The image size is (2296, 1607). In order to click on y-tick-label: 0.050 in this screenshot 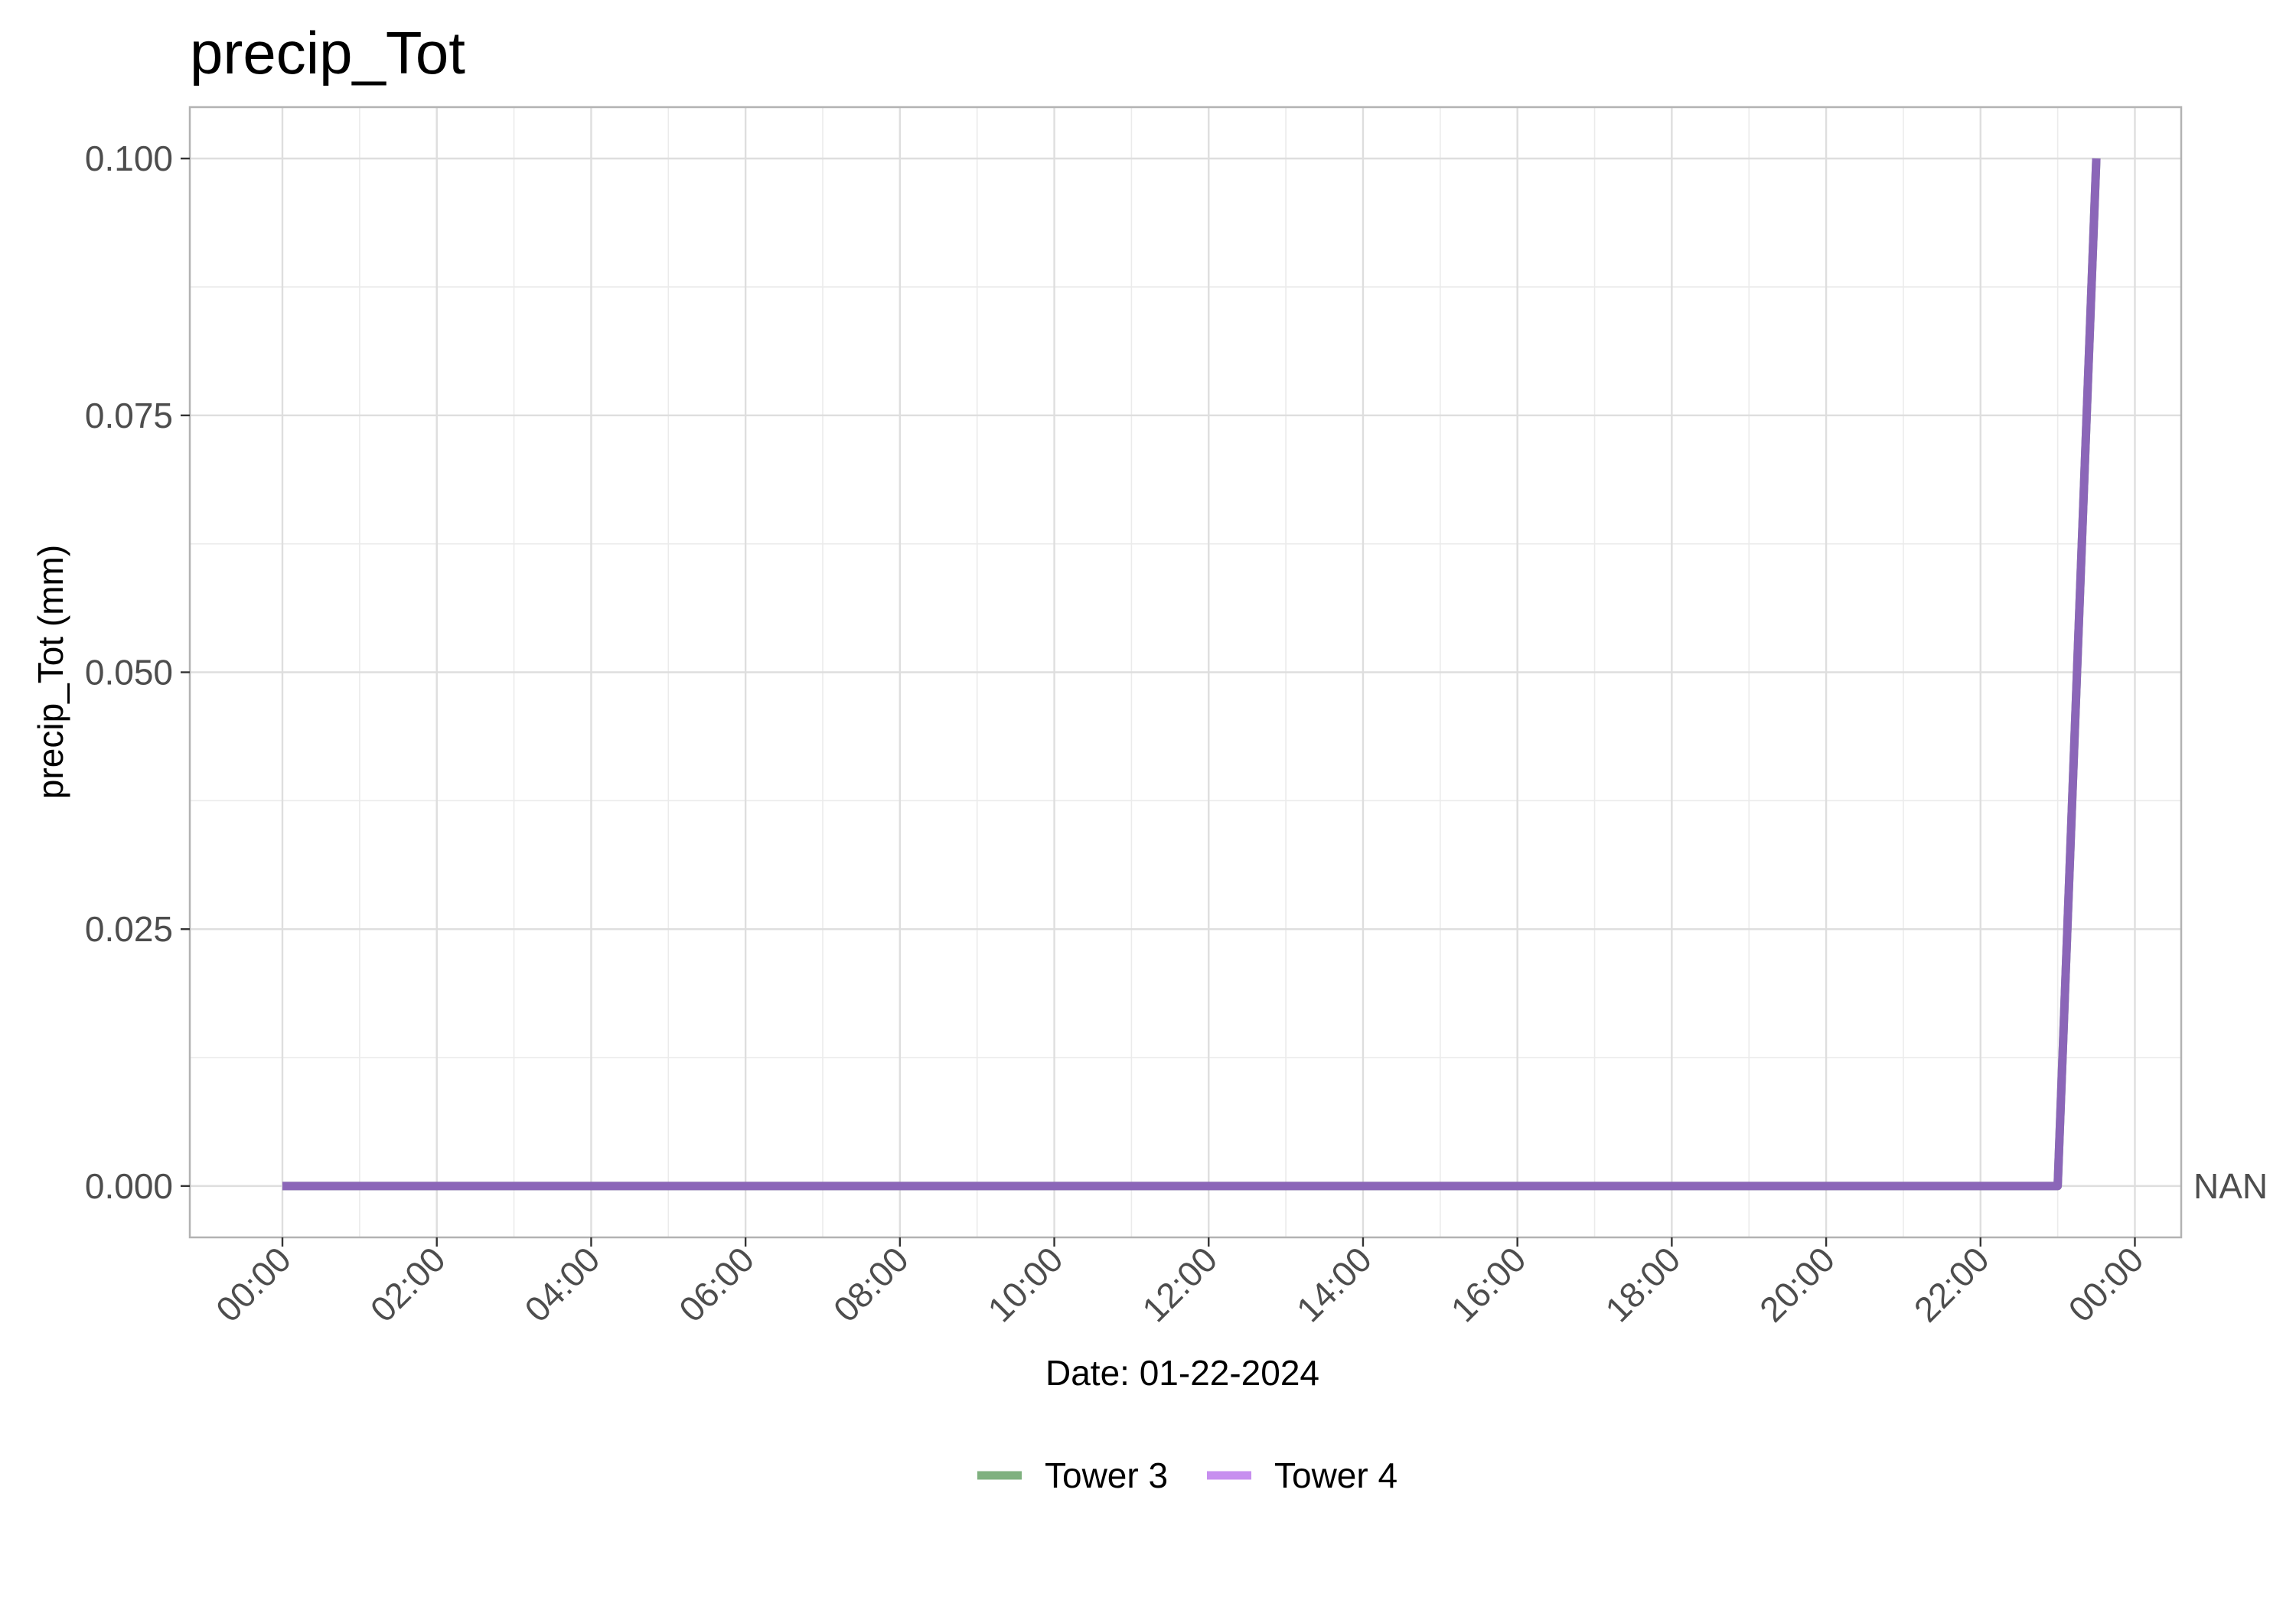, I will do `click(129, 673)`.